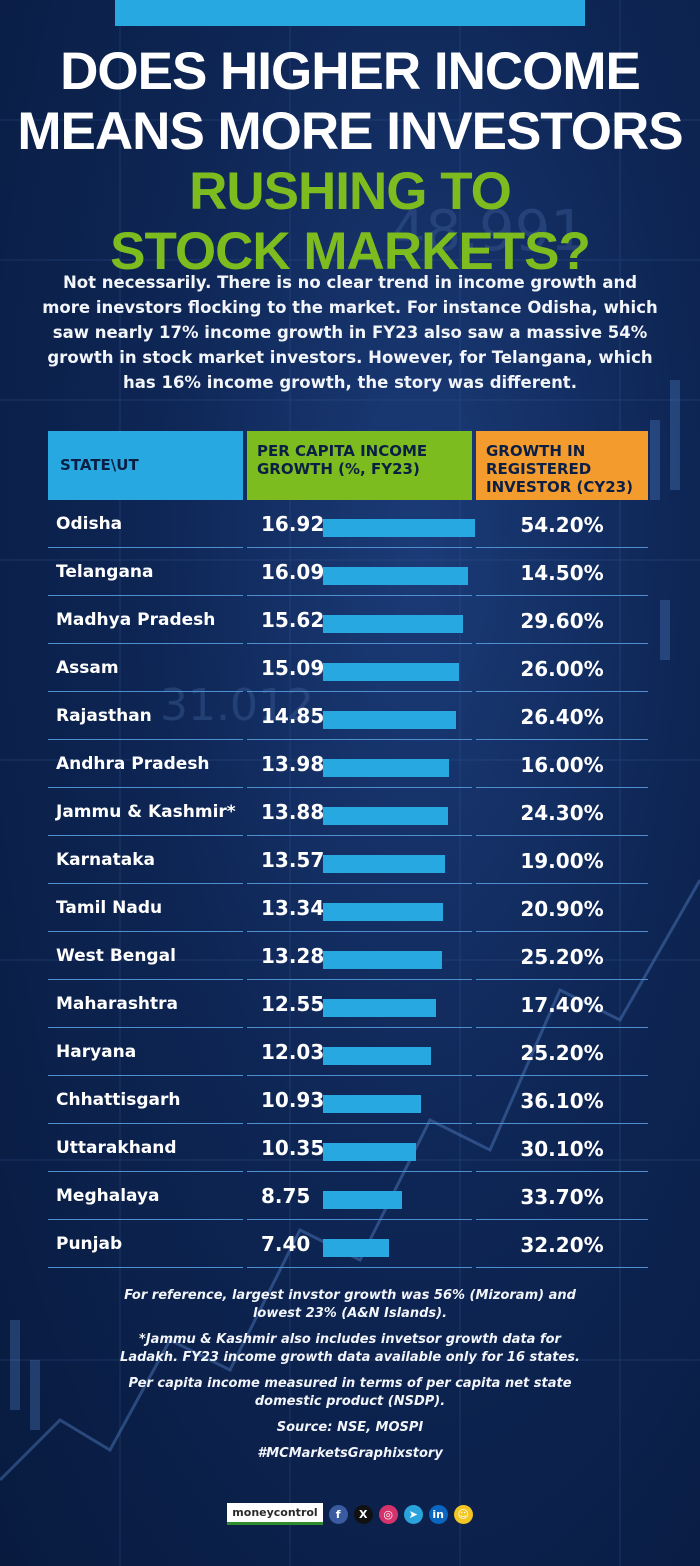  I want to click on cell-growth: 30.10%, so click(562, 1148).